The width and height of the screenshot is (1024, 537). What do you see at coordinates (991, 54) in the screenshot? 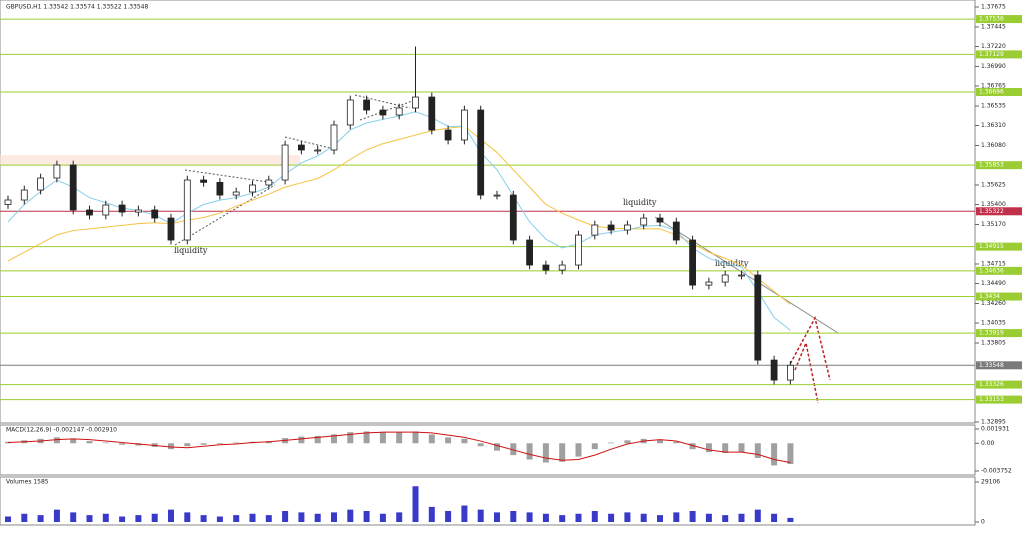
I see `level-label: 1.37129` at bounding box center [991, 54].